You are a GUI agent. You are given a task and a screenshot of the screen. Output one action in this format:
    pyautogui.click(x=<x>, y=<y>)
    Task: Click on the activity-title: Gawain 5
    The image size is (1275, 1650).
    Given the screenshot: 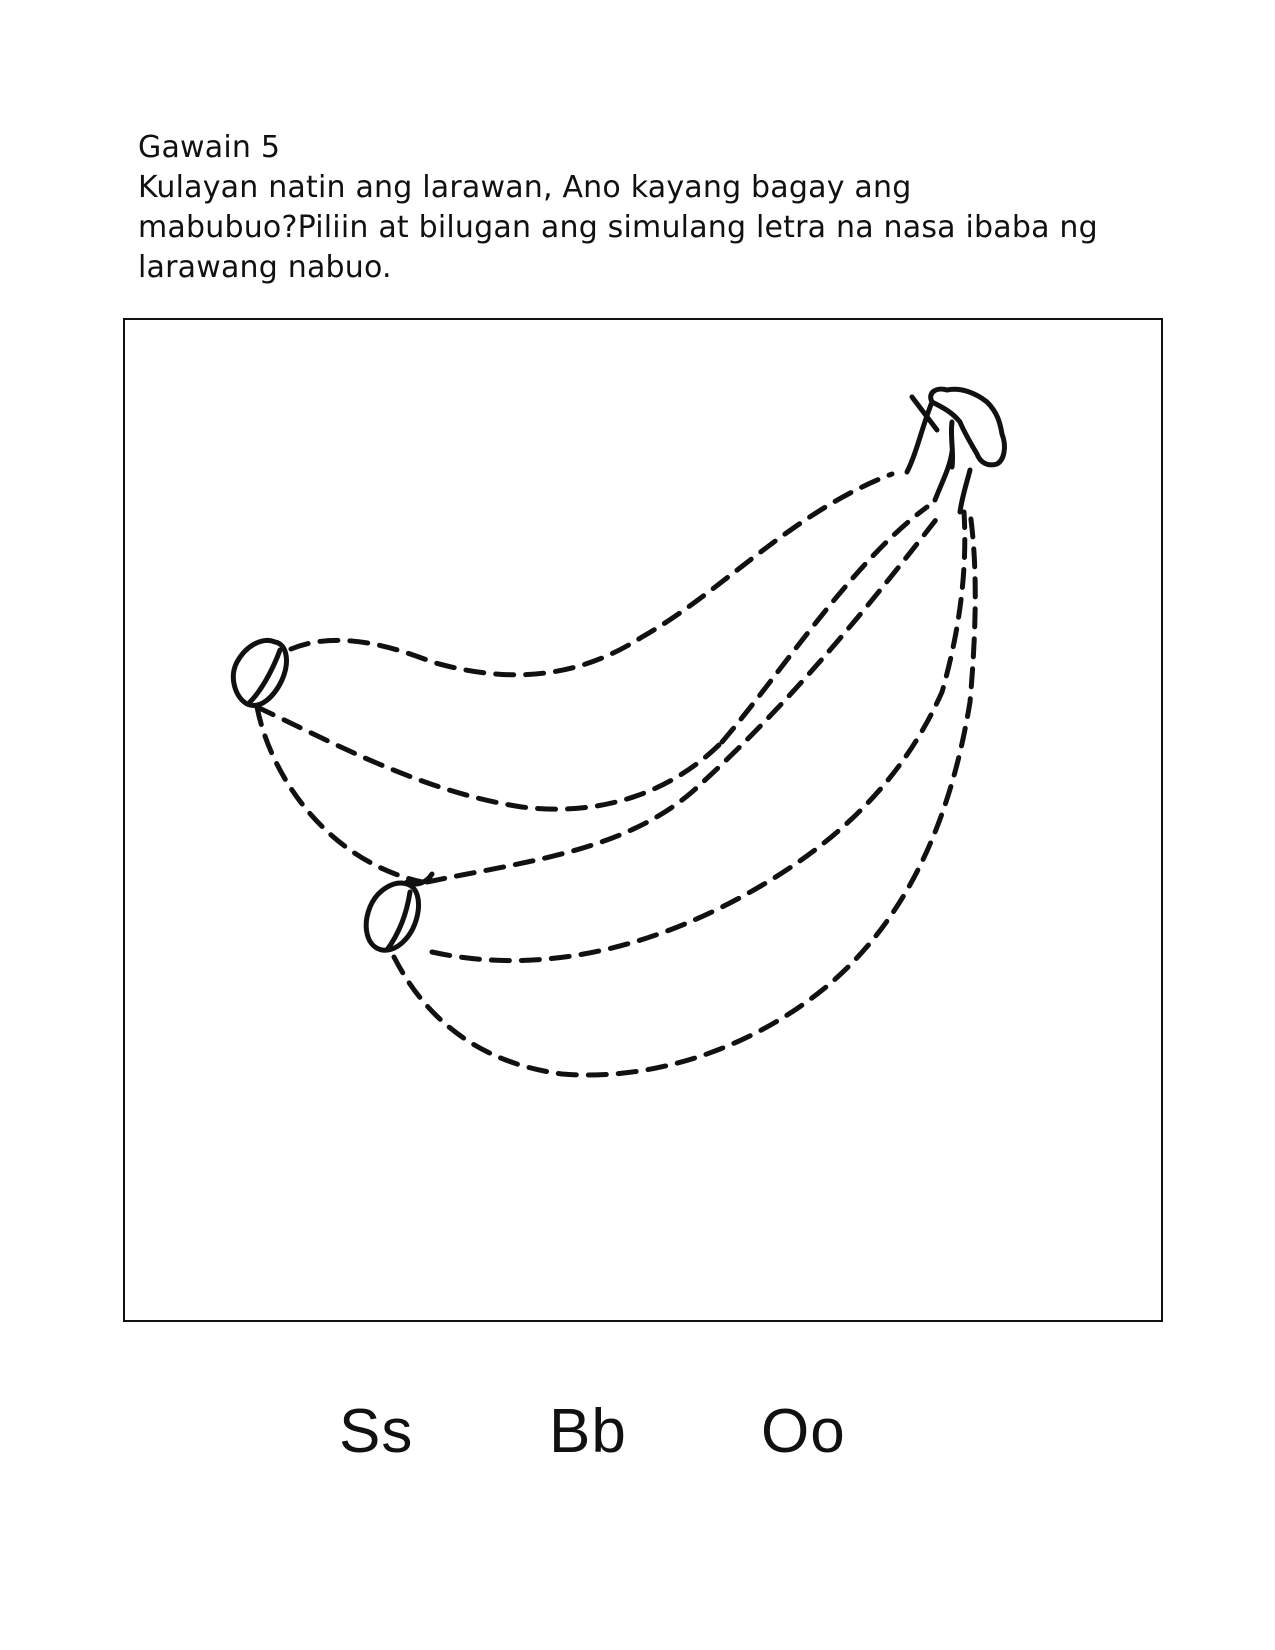 What is the action you would take?
    pyautogui.click(x=209, y=147)
    